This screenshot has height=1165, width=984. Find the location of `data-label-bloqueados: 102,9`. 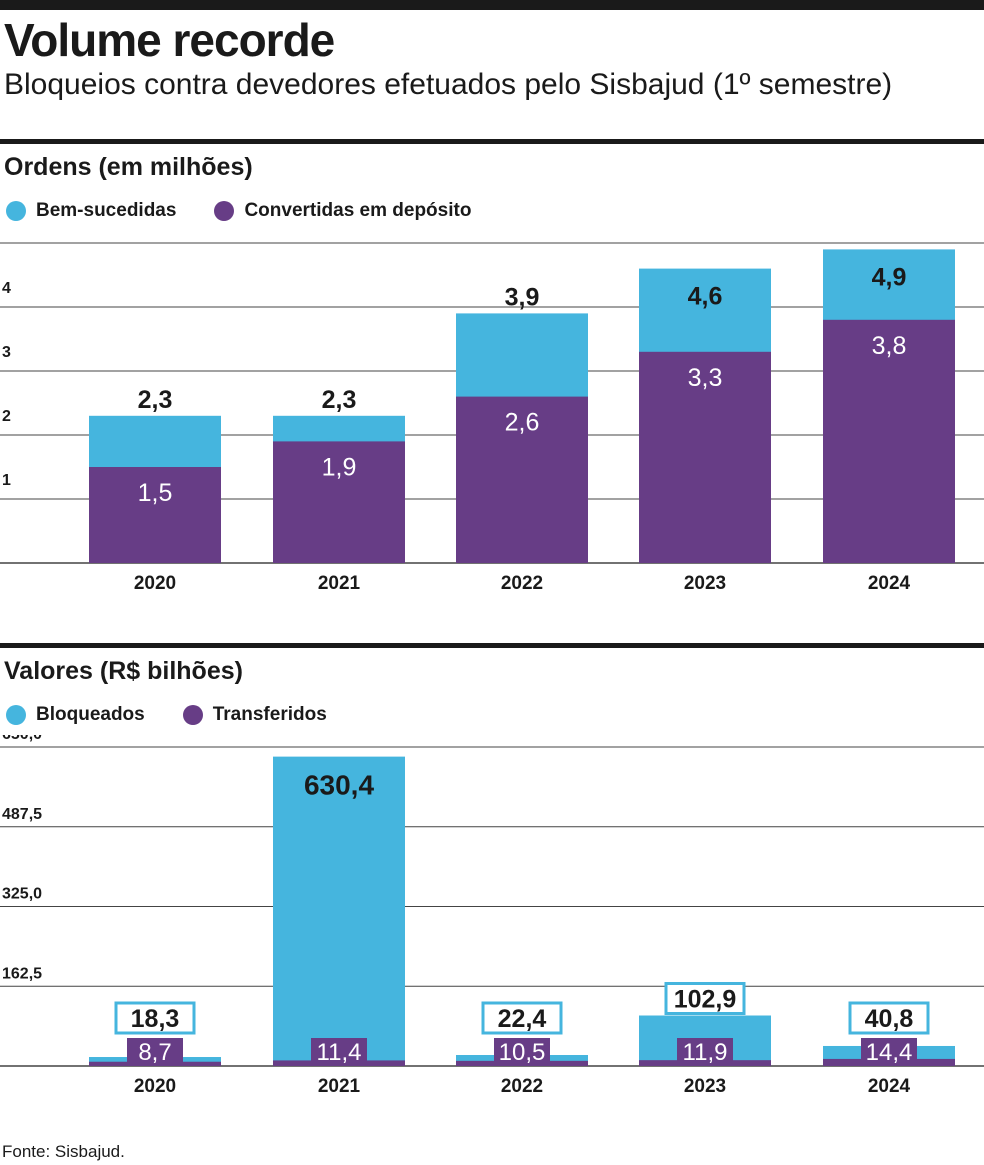

data-label-bloqueados: 102,9 is located at coordinates (705, 999).